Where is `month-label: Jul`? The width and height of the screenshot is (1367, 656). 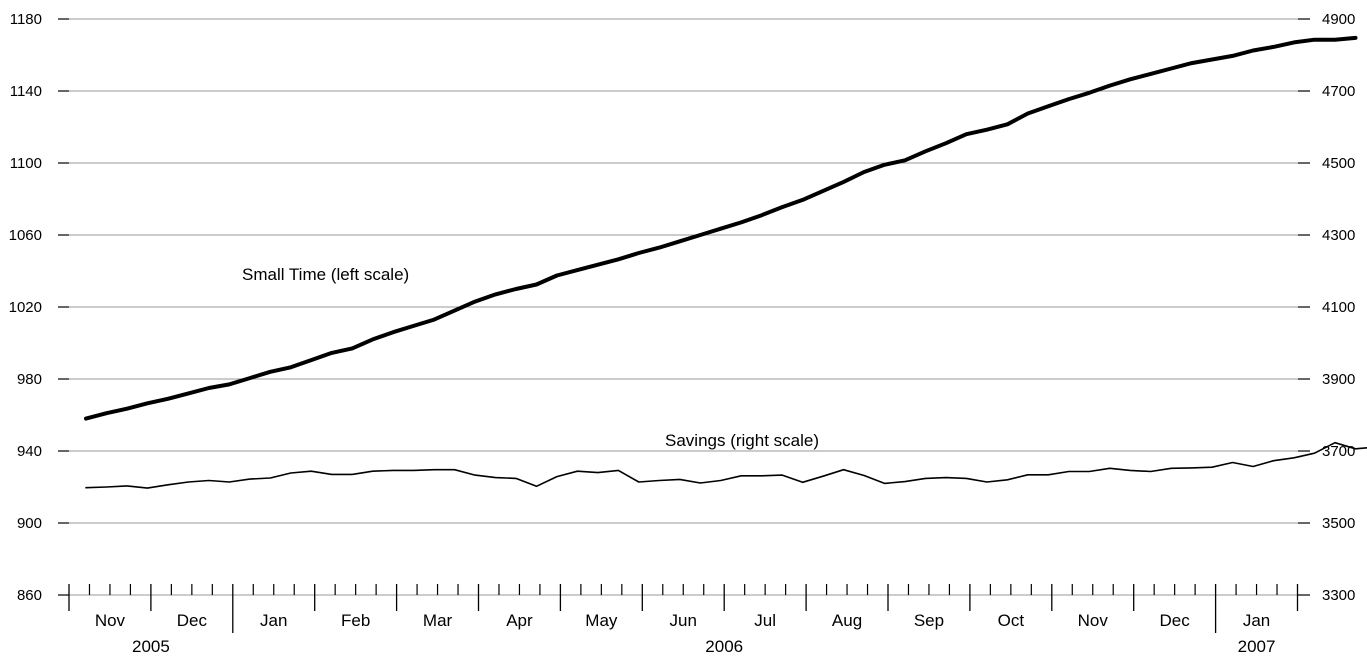
month-label: Jul is located at coordinates (765, 620).